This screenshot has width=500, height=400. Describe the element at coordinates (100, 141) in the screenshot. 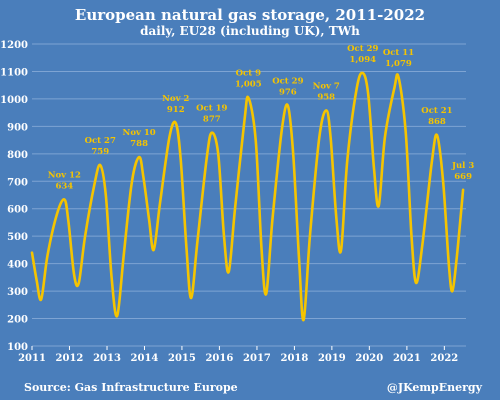

I see `peak-date-label: Oct 27` at that location.